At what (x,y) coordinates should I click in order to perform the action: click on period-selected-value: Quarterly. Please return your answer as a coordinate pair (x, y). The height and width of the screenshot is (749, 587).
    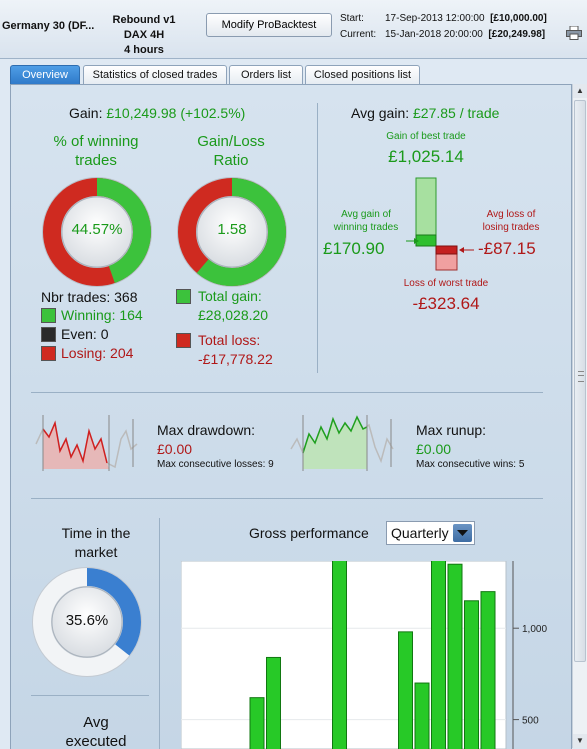
    Looking at the image, I should click on (420, 533).